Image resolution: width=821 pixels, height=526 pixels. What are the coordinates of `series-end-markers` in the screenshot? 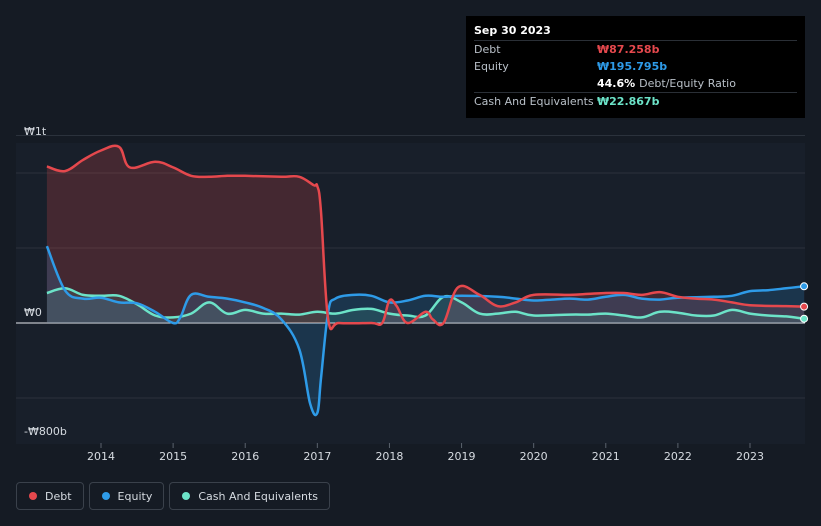 It's located at (804, 302).